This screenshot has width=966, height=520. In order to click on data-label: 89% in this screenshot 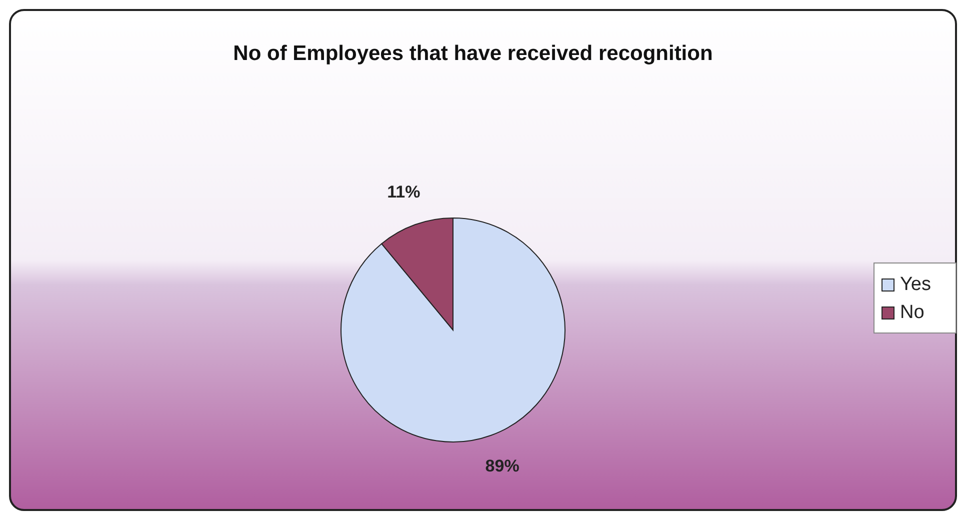, I will do `click(502, 466)`.